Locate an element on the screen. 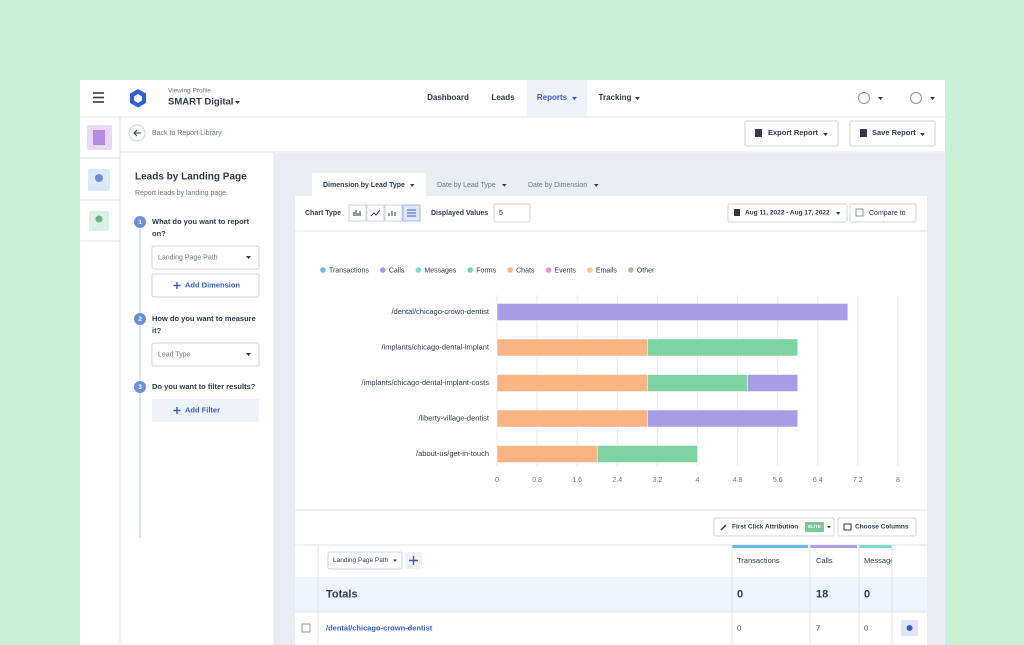 The width and height of the screenshot is (1024, 645). tab: Date by Dimension is located at coordinates (557, 185).